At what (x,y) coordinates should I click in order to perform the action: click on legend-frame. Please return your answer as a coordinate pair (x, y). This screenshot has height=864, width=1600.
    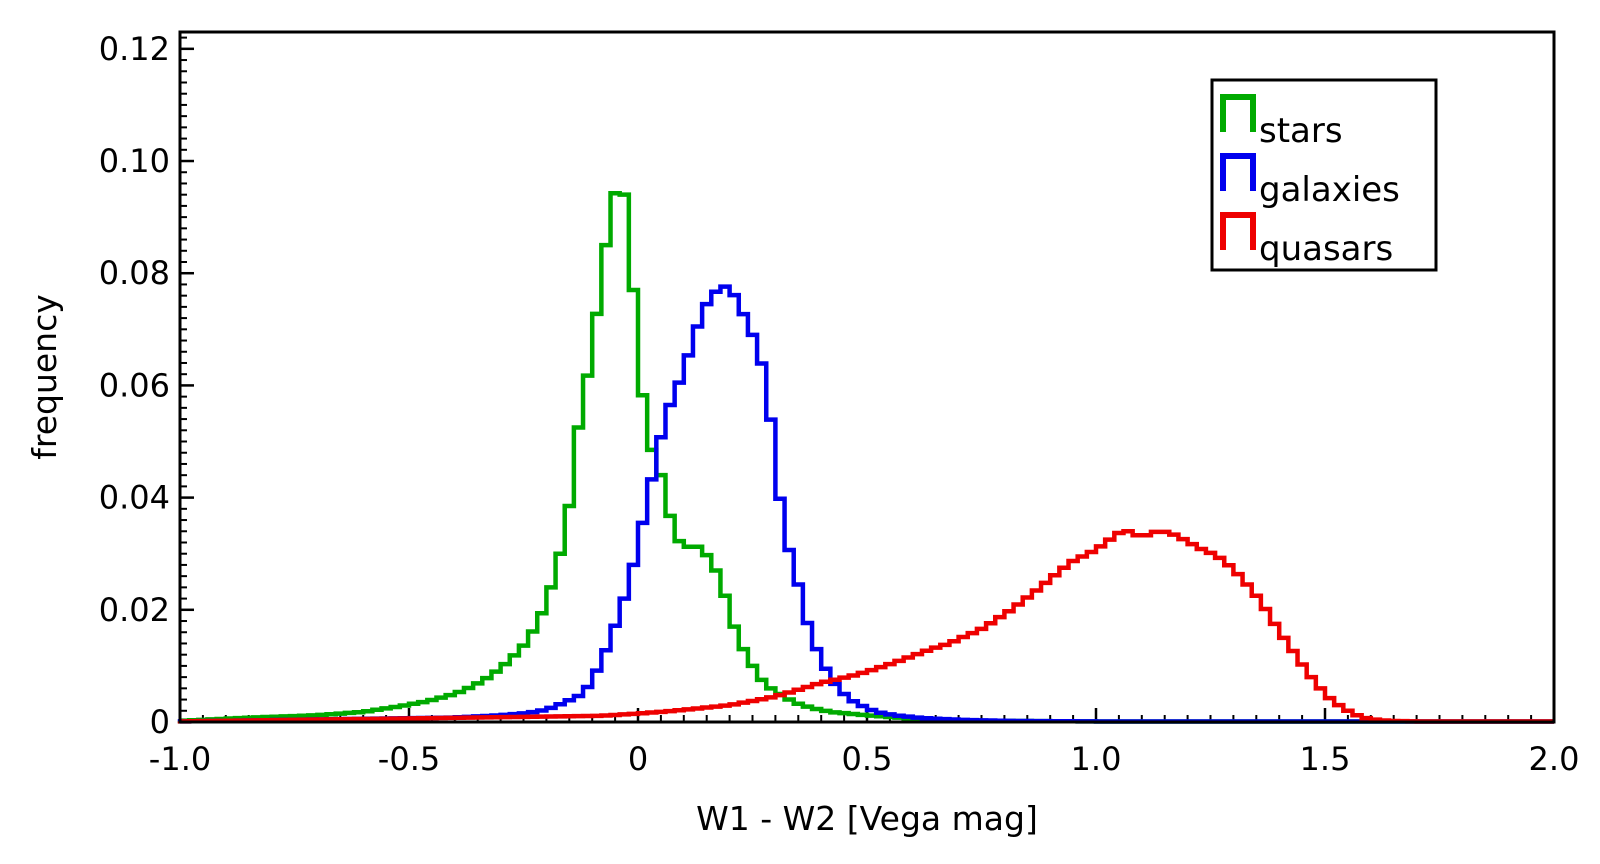
    Looking at the image, I should click on (1324, 175).